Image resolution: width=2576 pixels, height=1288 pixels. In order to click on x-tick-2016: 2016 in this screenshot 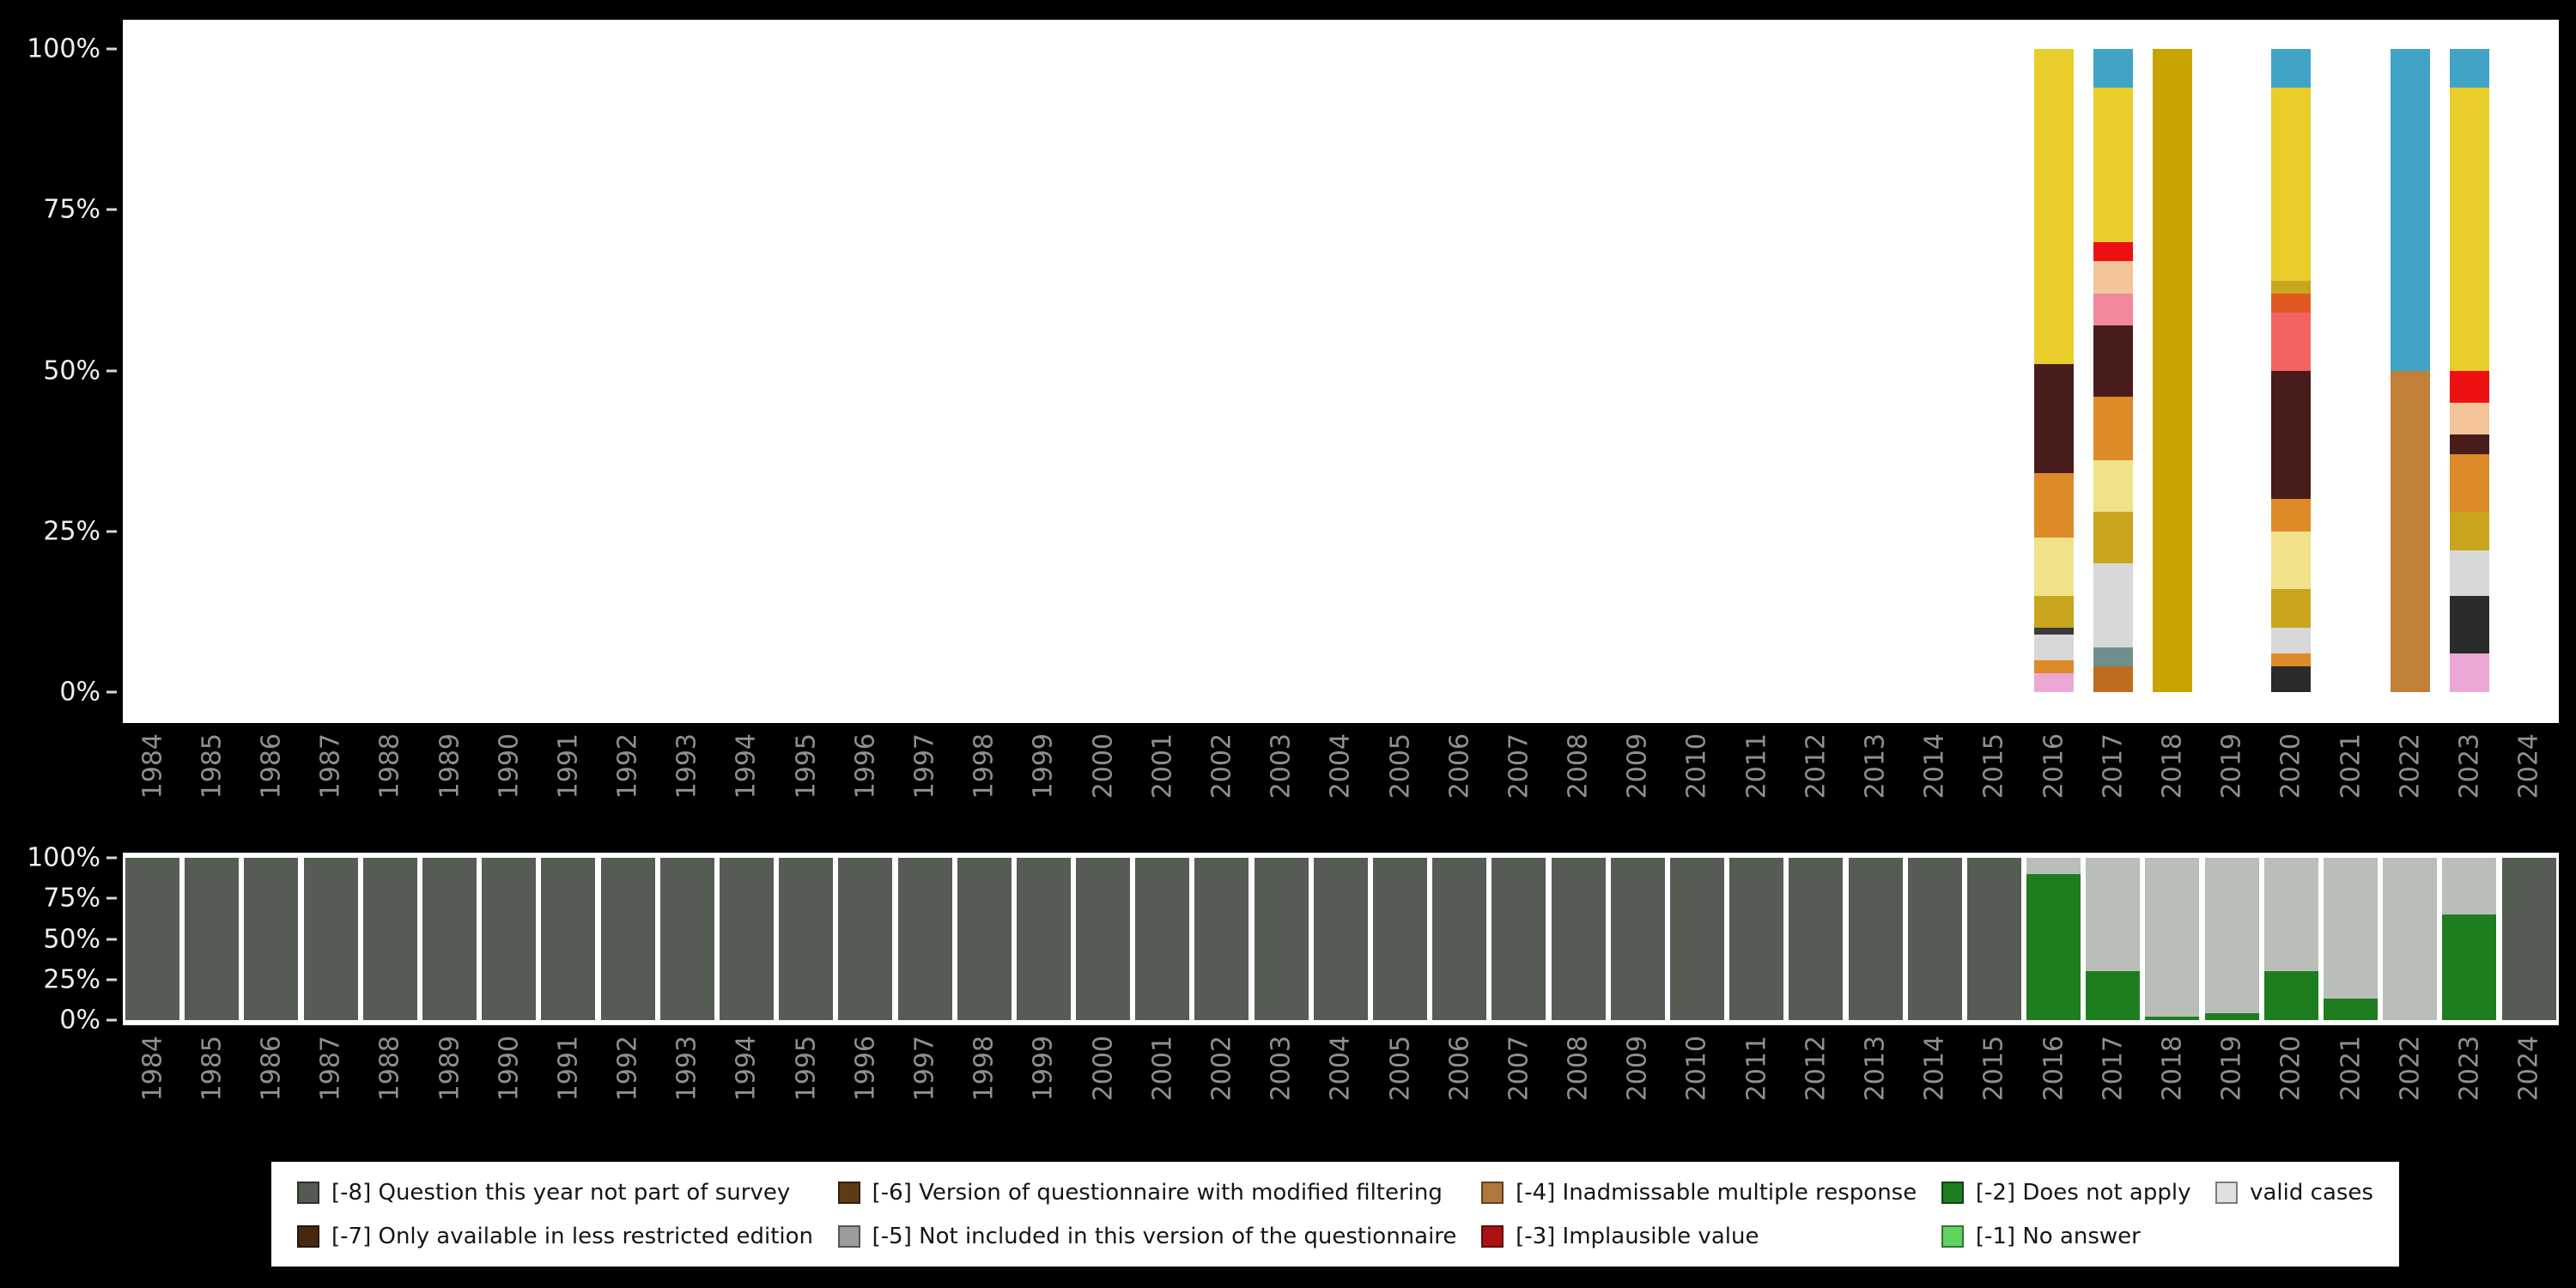, I will do `click(2053, 785)`.